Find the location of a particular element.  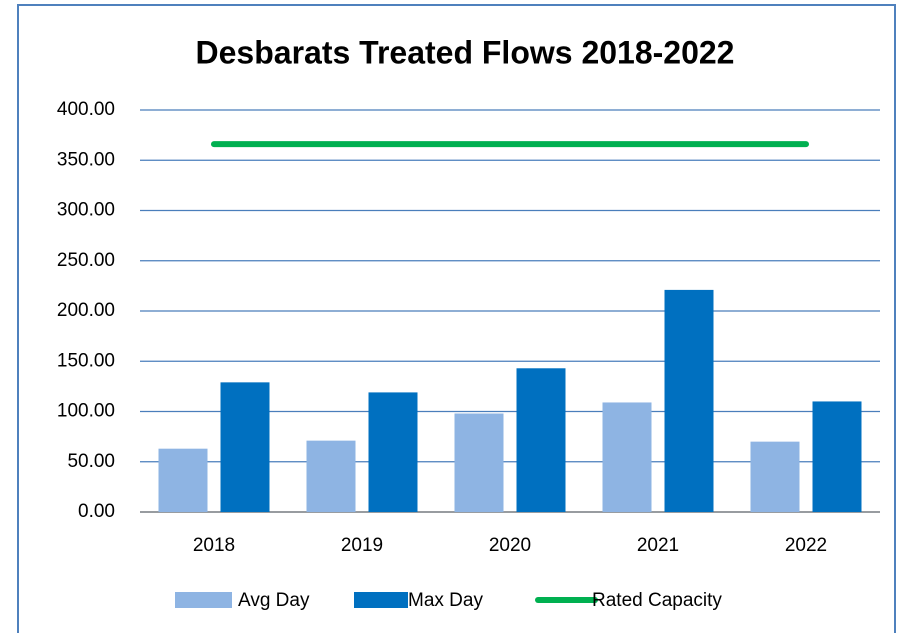

y-tick-label: 100.00 is located at coordinates (86, 411).